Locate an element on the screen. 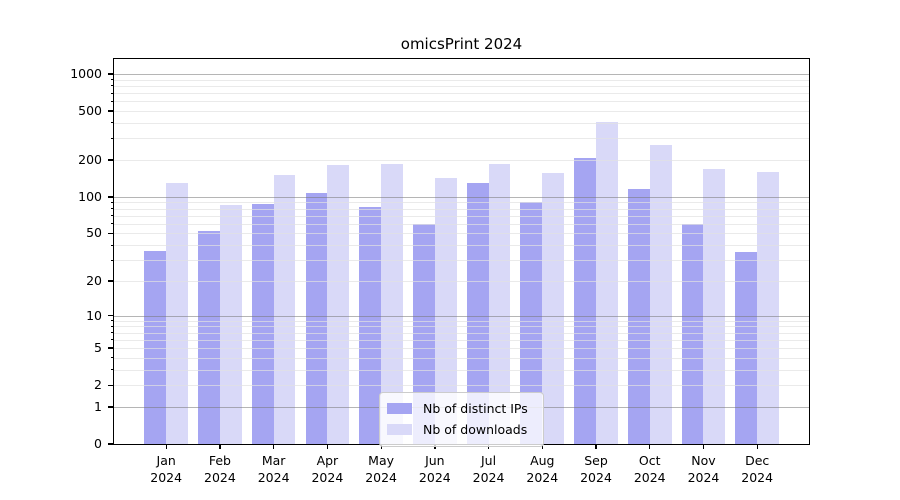  y-tick-label: 10 is located at coordinates (94, 315).